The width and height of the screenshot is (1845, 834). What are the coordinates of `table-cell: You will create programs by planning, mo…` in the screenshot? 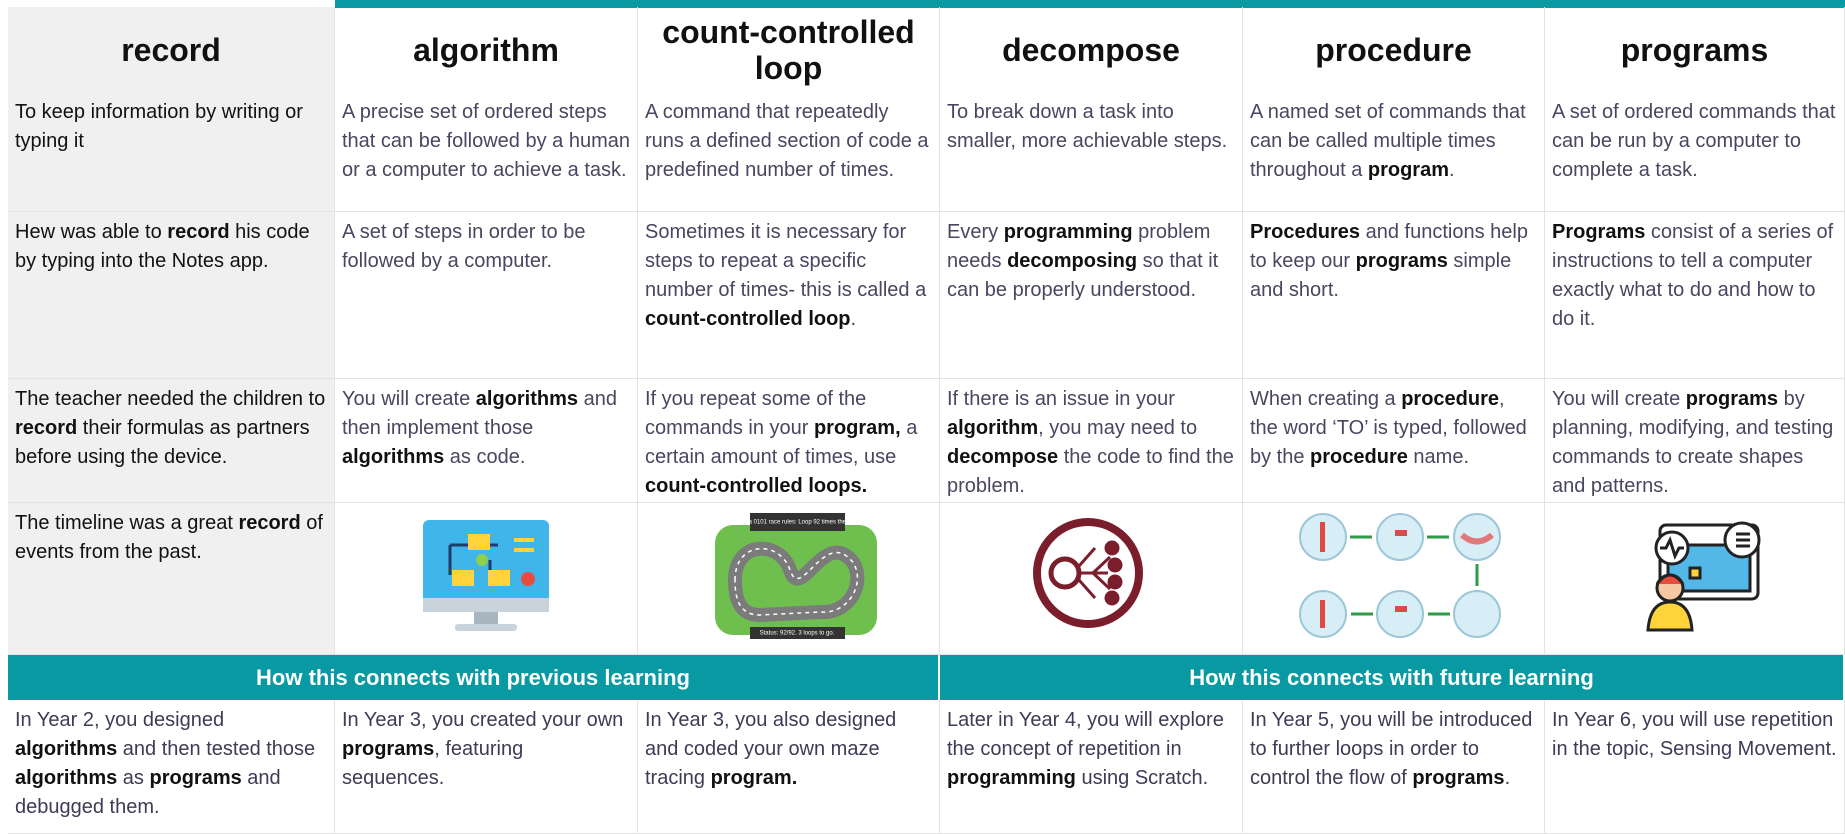 It's located at (1695, 441).